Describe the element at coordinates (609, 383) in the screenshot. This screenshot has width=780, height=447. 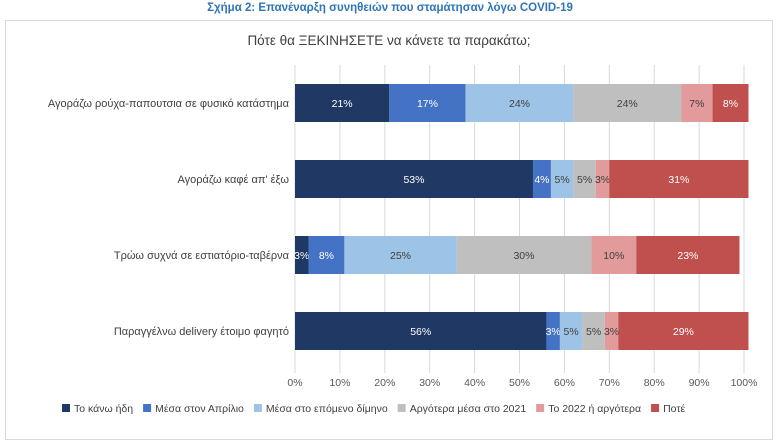
I see `x-tick-label: 70%` at that location.